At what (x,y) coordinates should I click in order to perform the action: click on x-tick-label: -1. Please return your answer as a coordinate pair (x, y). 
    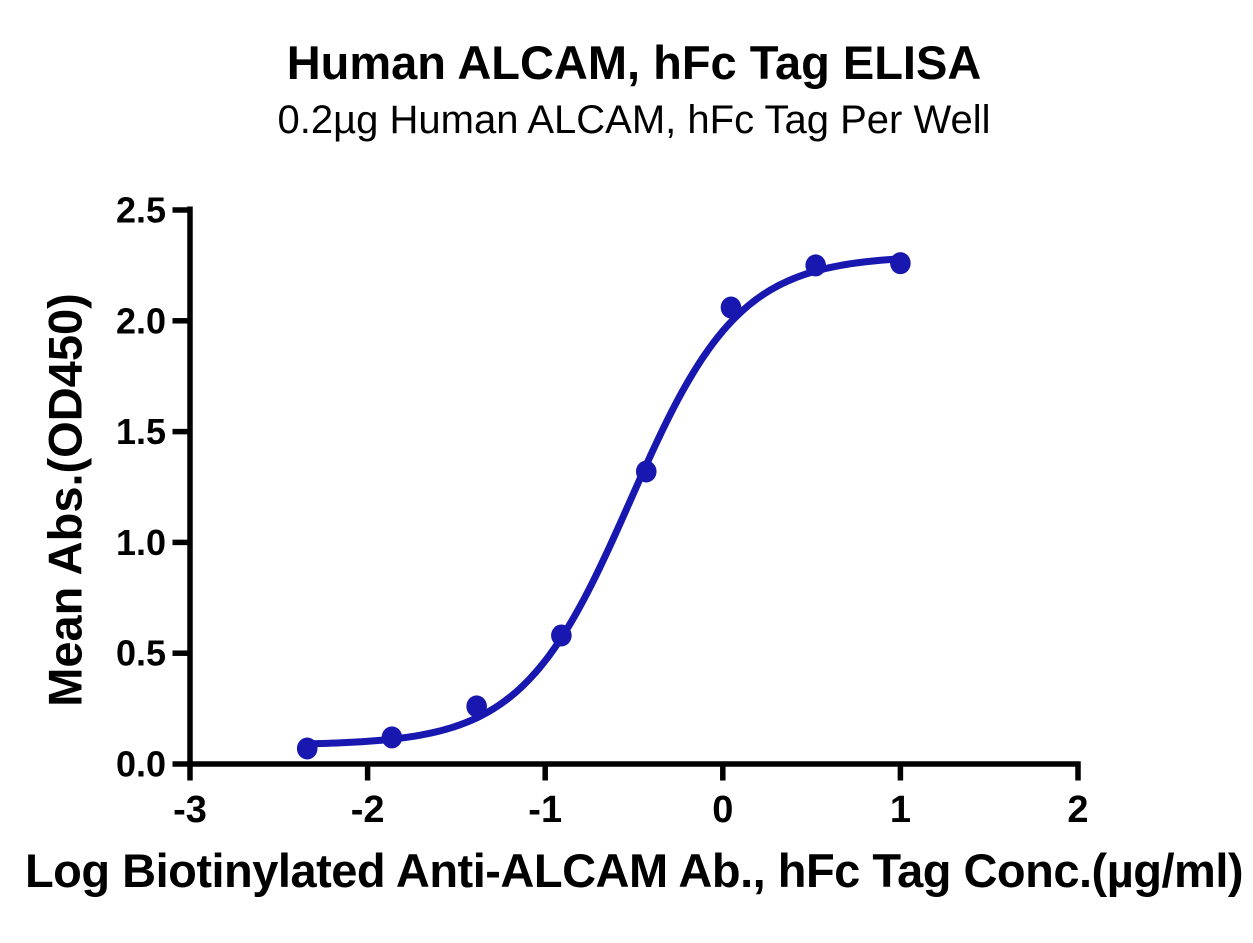
    Looking at the image, I should click on (545, 810).